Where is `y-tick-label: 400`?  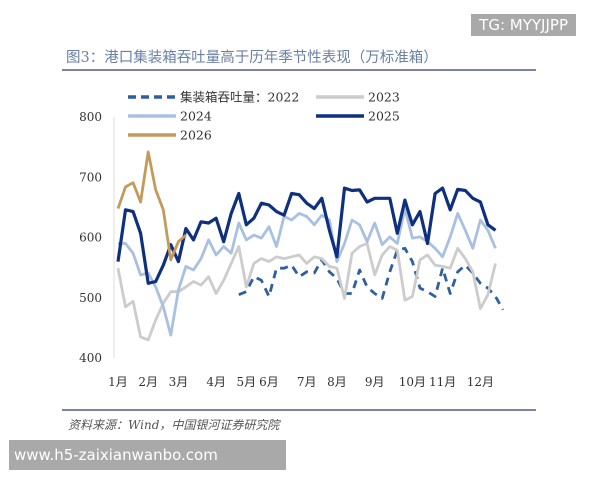
y-tick-label: 400 is located at coordinates (90, 358).